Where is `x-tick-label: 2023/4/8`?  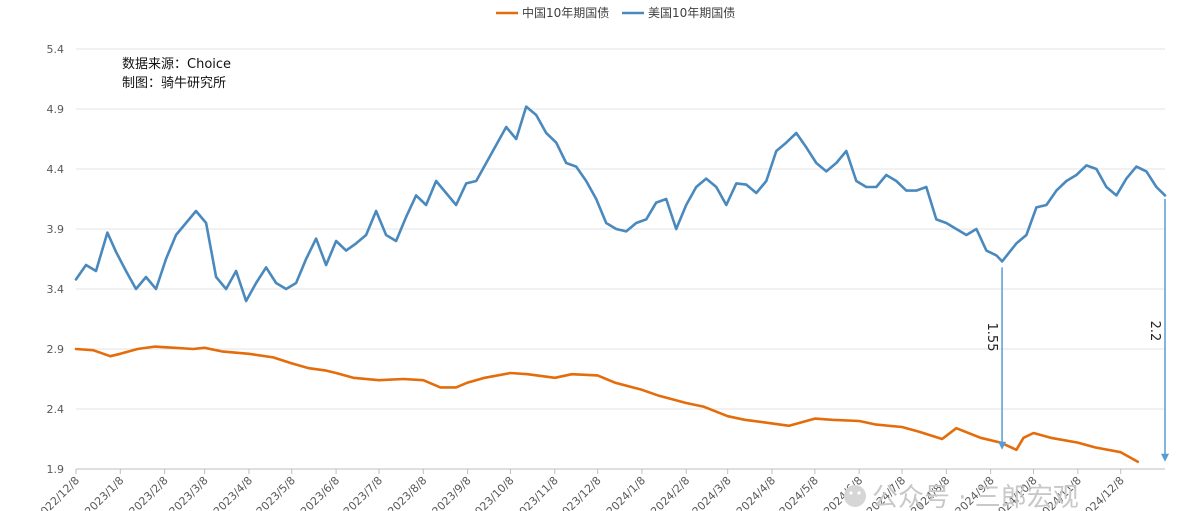 x-tick-label: 2023/4/8 is located at coordinates (233, 492).